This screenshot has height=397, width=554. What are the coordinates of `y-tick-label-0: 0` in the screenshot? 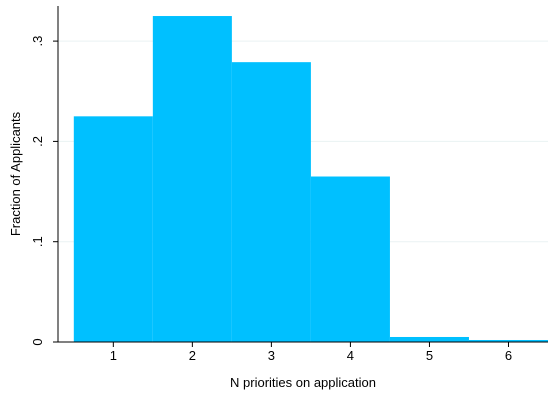 It's located at (37, 341).